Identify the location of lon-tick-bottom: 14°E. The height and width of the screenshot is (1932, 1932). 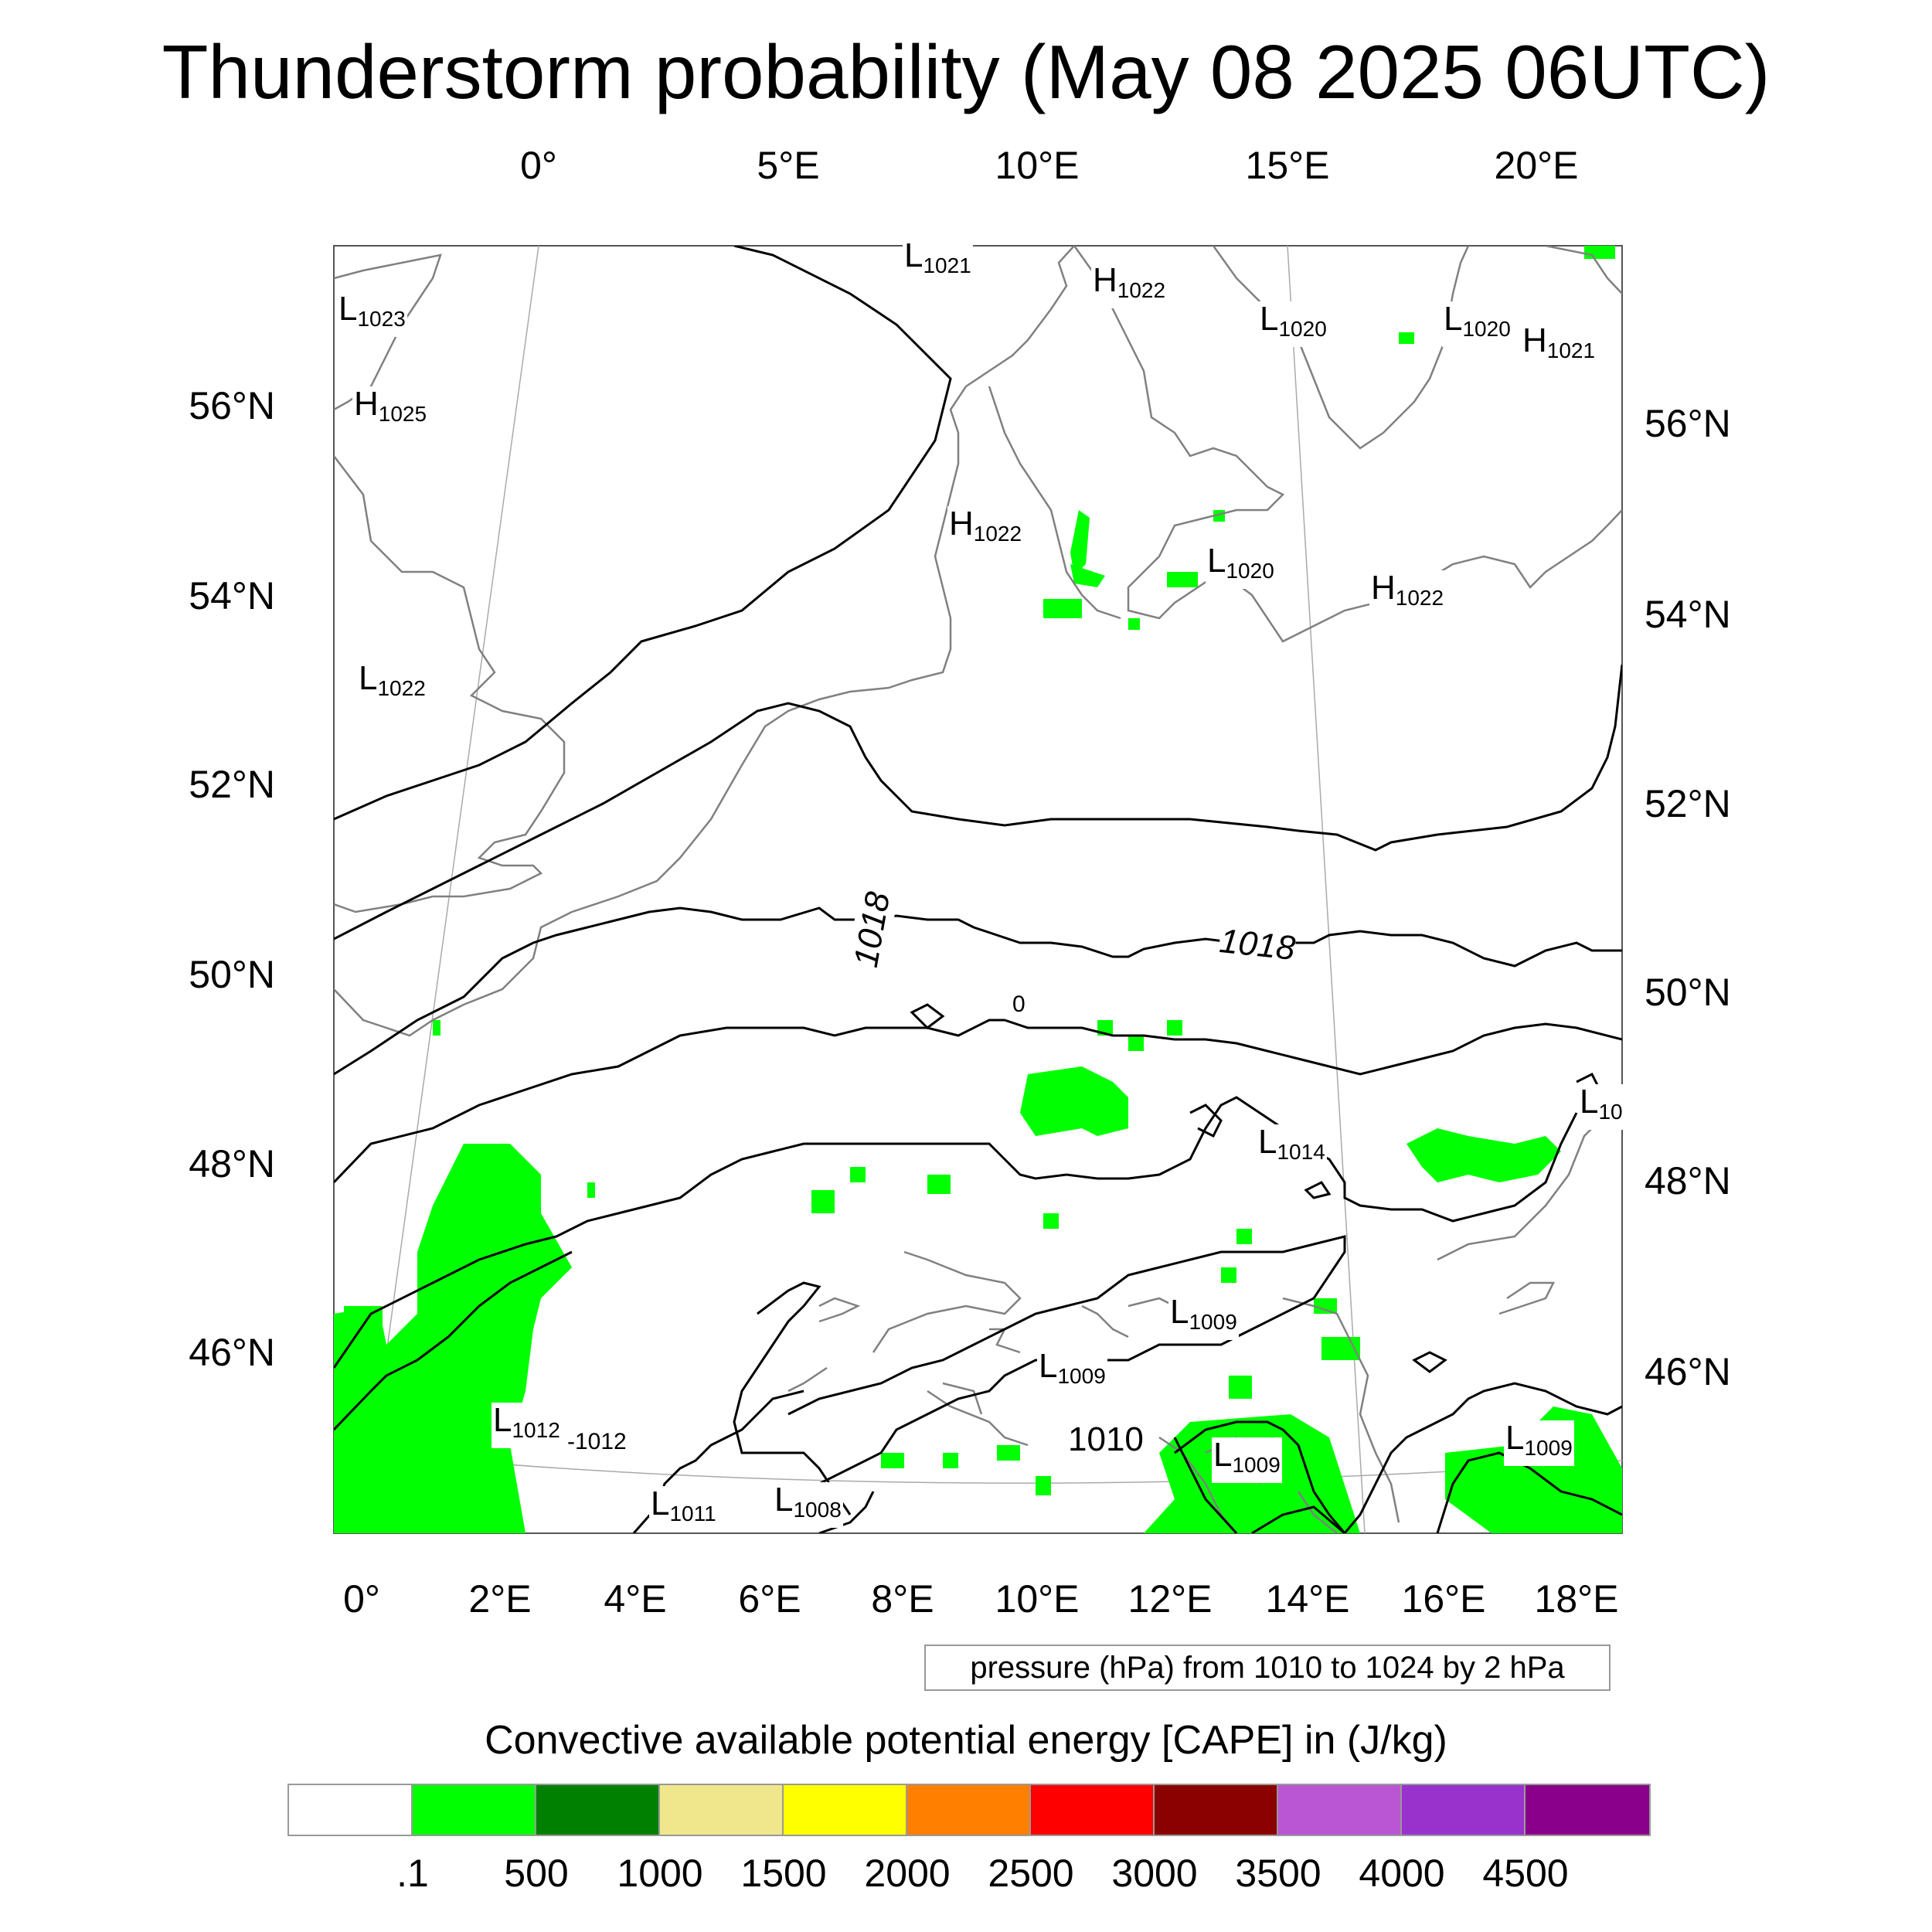
(1307, 1599).